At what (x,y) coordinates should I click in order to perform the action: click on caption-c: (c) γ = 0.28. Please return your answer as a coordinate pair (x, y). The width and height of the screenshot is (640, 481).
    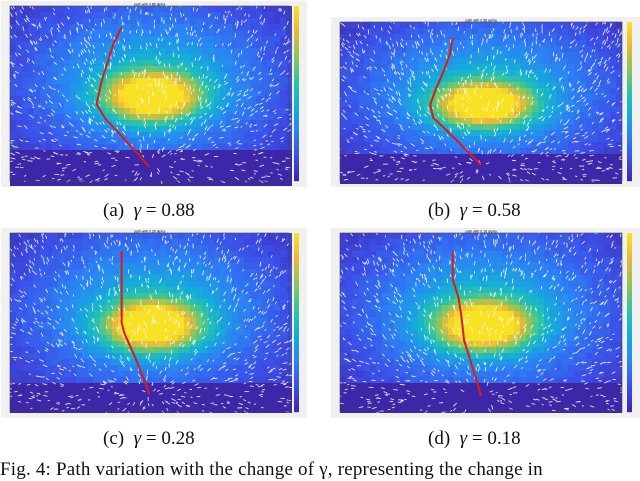
    Looking at the image, I should click on (149, 439).